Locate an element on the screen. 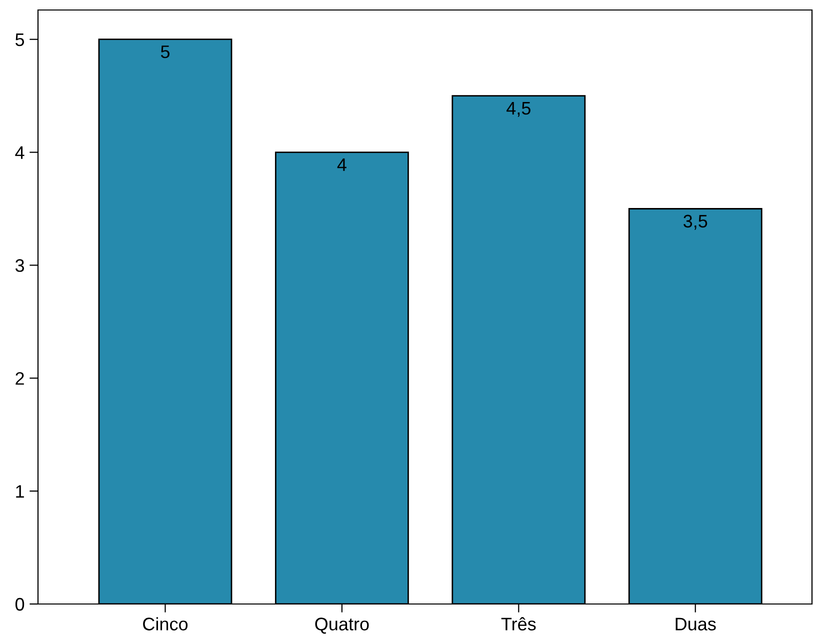 The width and height of the screenshot is (814, 641). x-tick-label: Quatro is located at coordinates (342, 626).